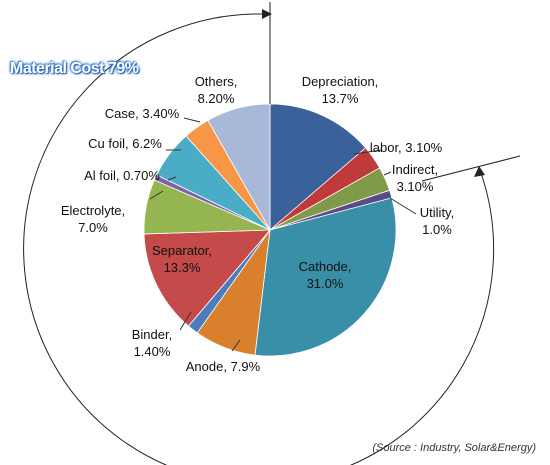 The width and height of the screenshot is (550, 465). Describe the element at coordinates (216, 90) in the screenshot. I see `slice-label-12: Others, 8.20%` at that location.